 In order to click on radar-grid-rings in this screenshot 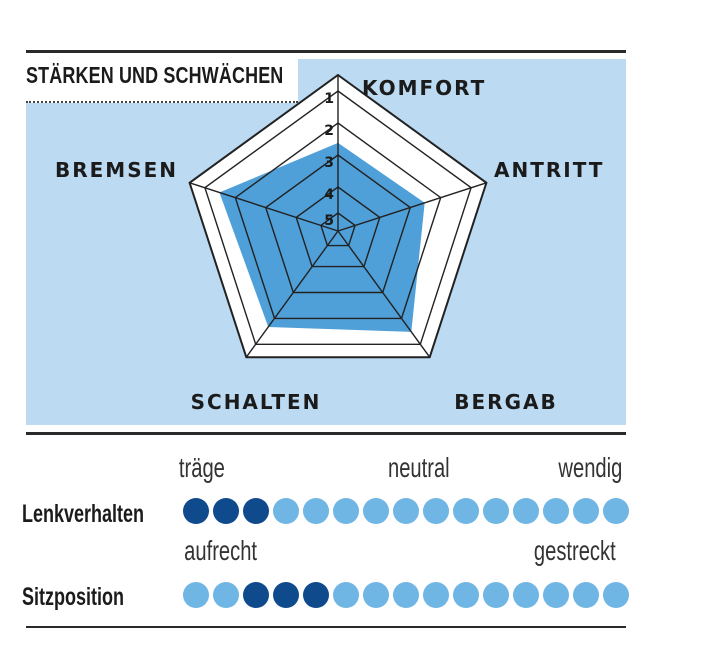, I will do `click(338, 217)`.